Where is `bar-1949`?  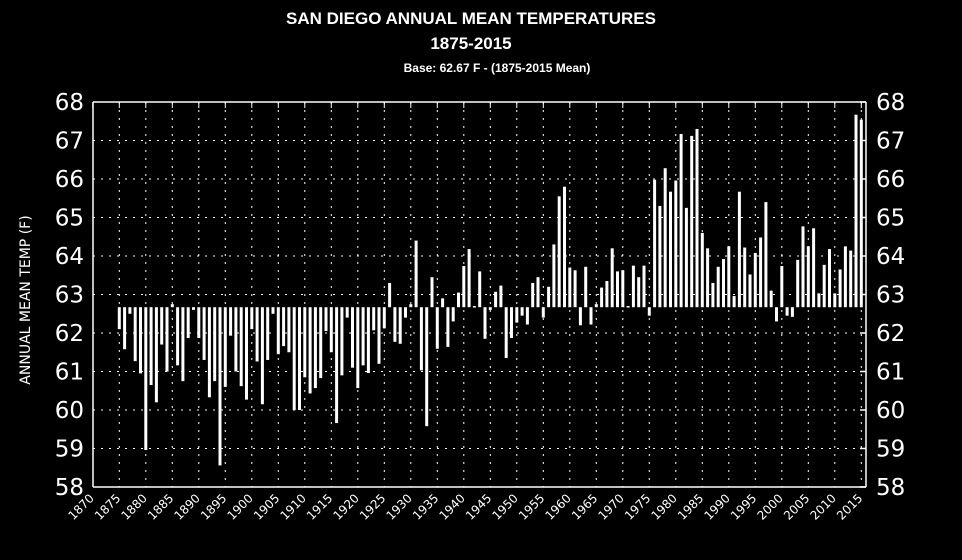
bar-1949 is located at coordinates (511, 323).